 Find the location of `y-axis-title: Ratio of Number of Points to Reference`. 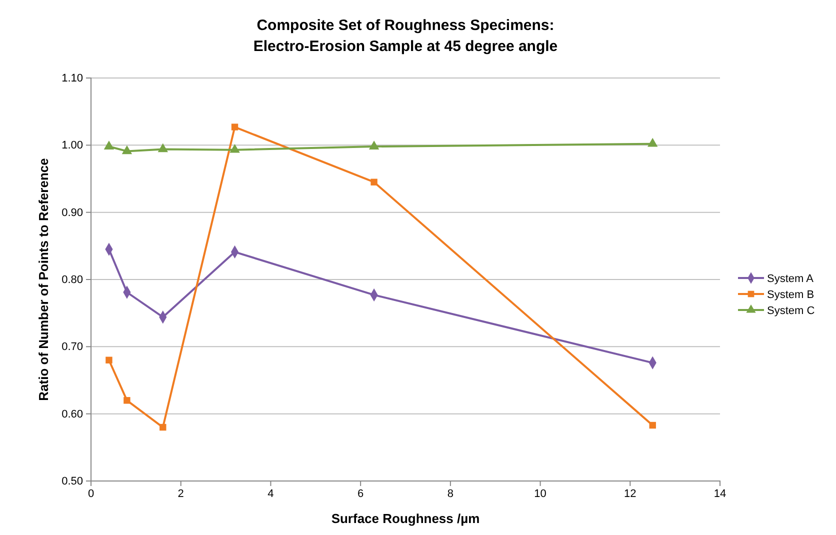

y-axis-title: Ratio of Number of Points to Reference is located at coordinates (43, 279).